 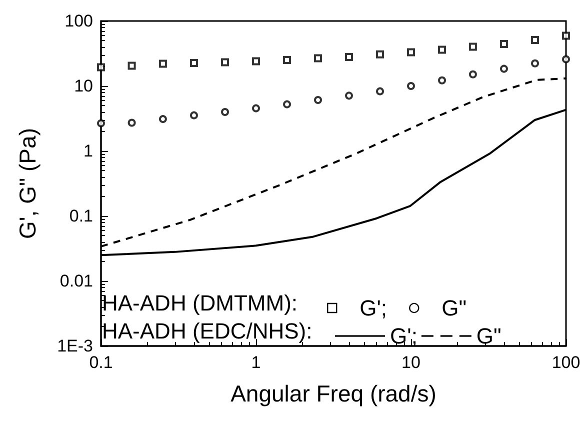 What do you see at coordinates (333, 393) in the screenshot?
I see `x-axis-title: Angular Freq (rad/s)` at bounding box center [333, 393].